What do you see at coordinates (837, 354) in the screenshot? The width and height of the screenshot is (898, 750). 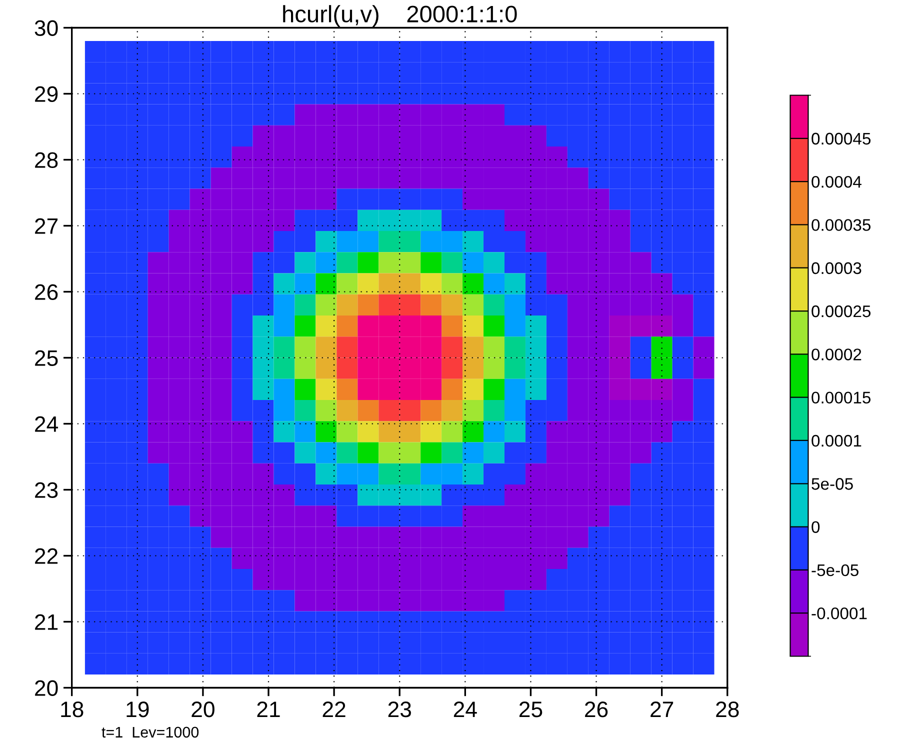 I see `color-bar-label: 0.0002` at bounding box center [837, 354].